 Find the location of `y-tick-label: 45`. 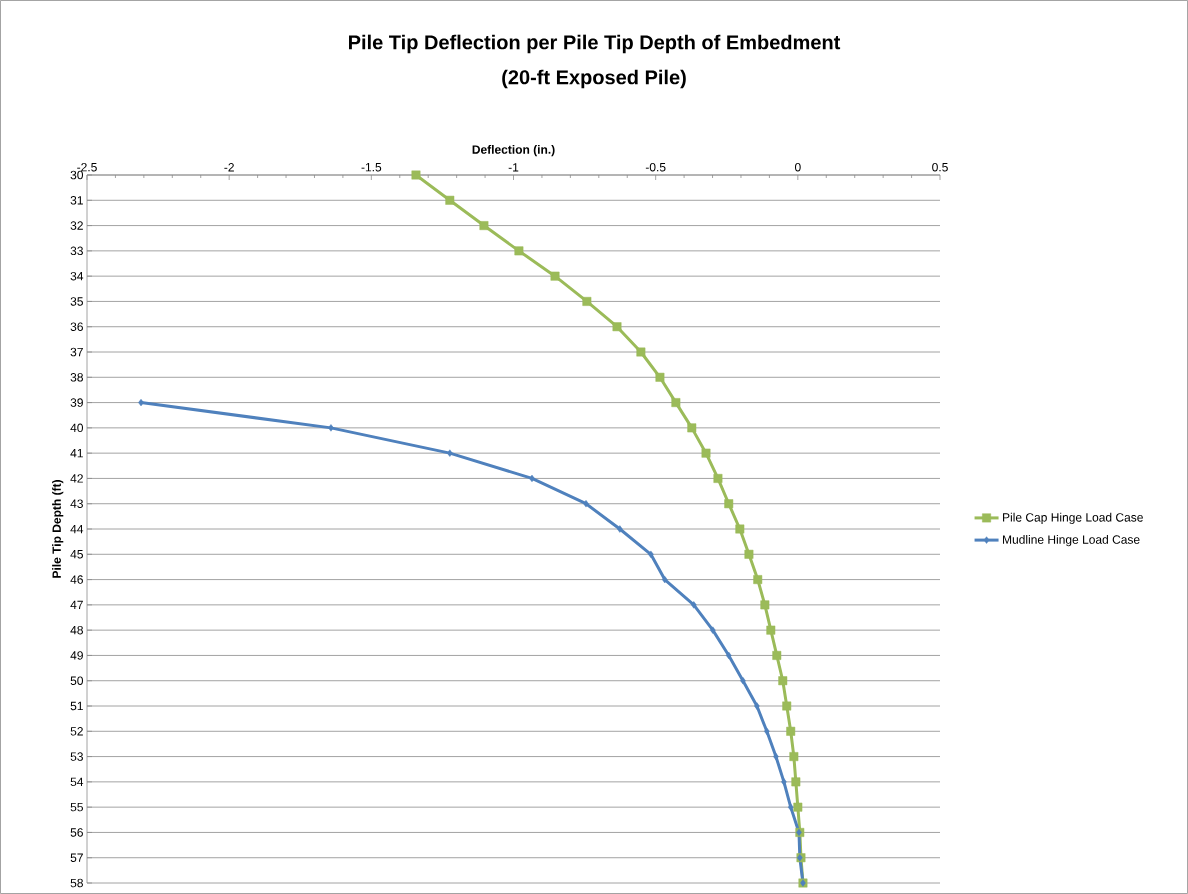

y-tick-label: 45 is located at coordinates (76, 554).